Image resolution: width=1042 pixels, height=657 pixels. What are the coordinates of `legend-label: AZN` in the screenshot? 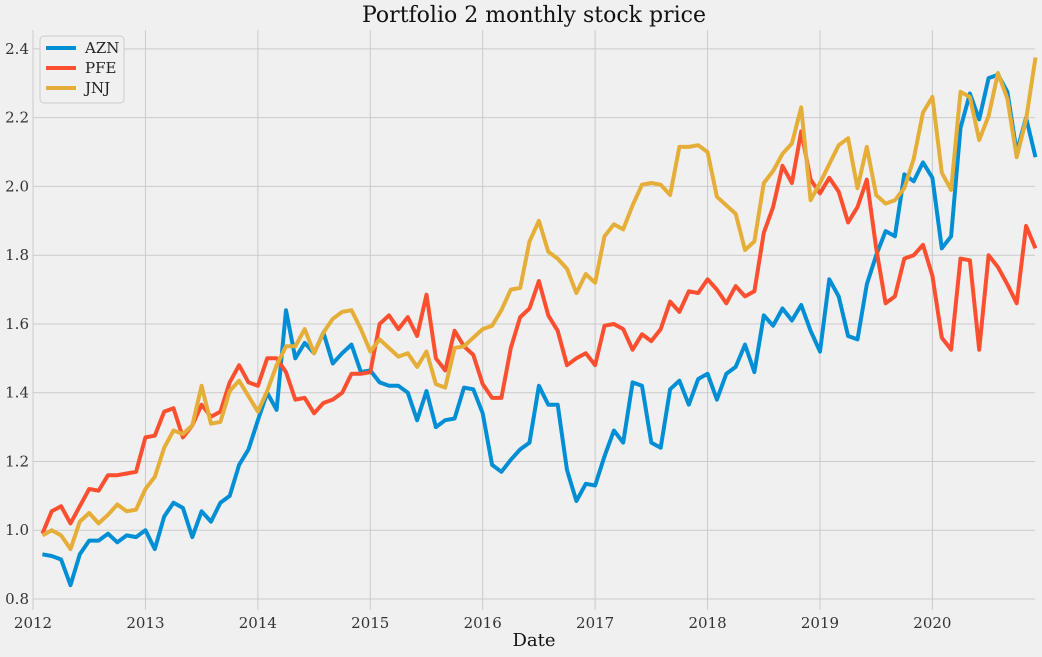 It's located at (101, 48).